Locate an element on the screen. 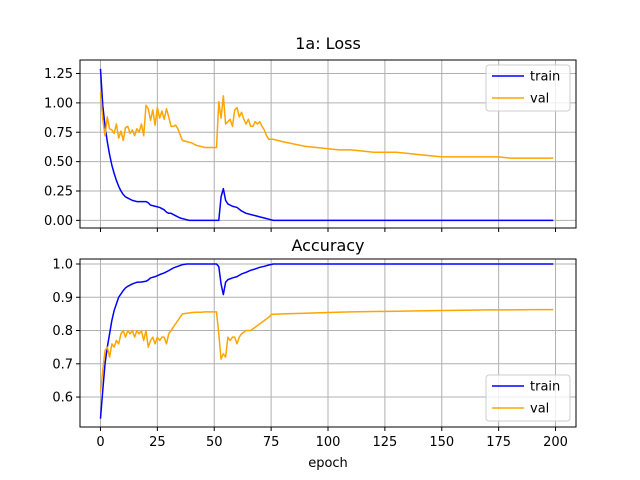 This screenshot has width=640, height=480. accuracy-y-tick-label: 1.0 is located at coordinates (62, 264).